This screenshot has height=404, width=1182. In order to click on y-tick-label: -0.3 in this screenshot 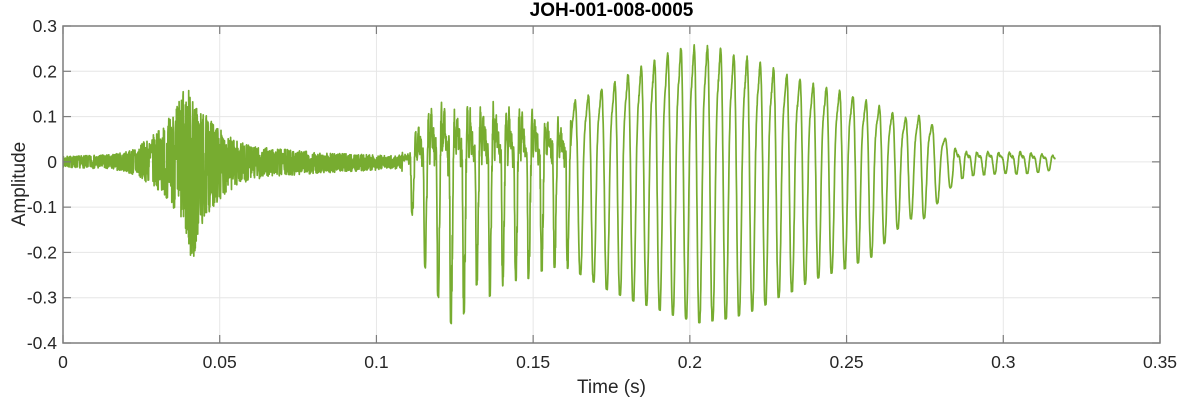, I will do `click(42, 298)`.